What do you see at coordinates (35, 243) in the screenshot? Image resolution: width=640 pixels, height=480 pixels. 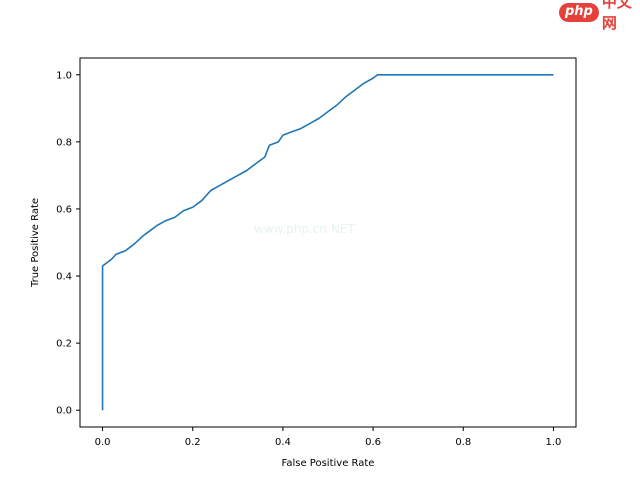 I see `y-axis-label: True Positive Rate` at bounding box center [35, 243].